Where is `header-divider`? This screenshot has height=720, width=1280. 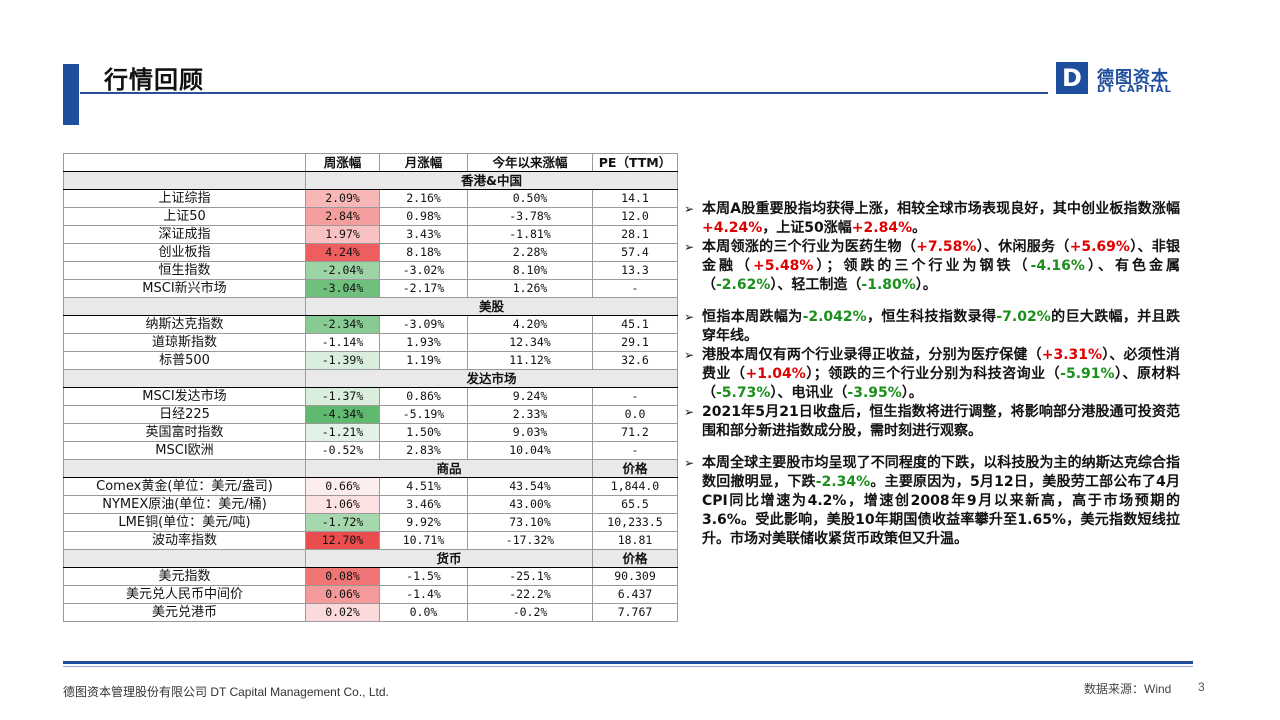
header-divider is located at coordinates (564, 93).